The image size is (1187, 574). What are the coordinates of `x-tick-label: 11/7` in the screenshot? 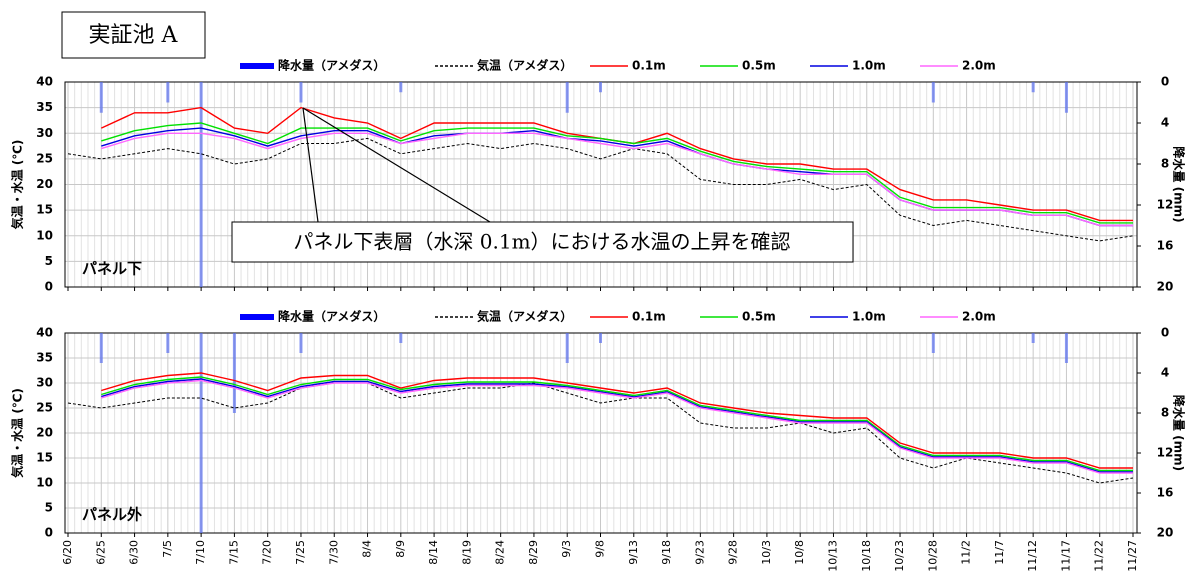 It's located at (999, 552).